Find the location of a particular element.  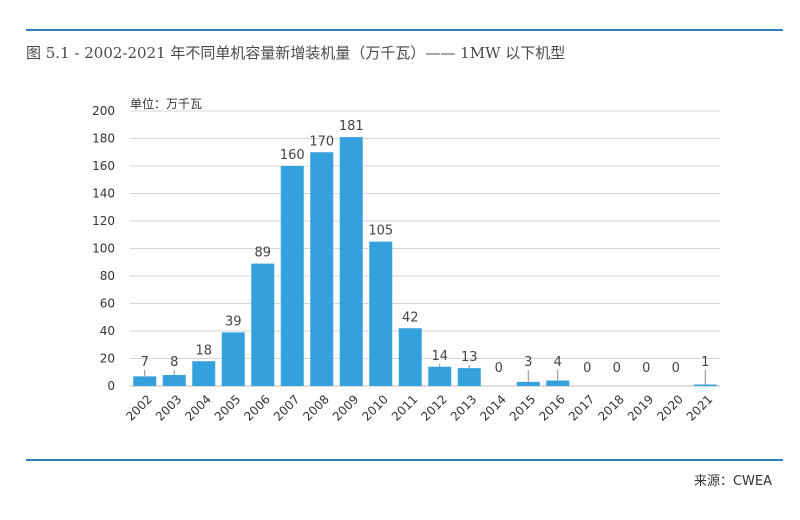

data-label: 8 is located at coordinates (174, 362).